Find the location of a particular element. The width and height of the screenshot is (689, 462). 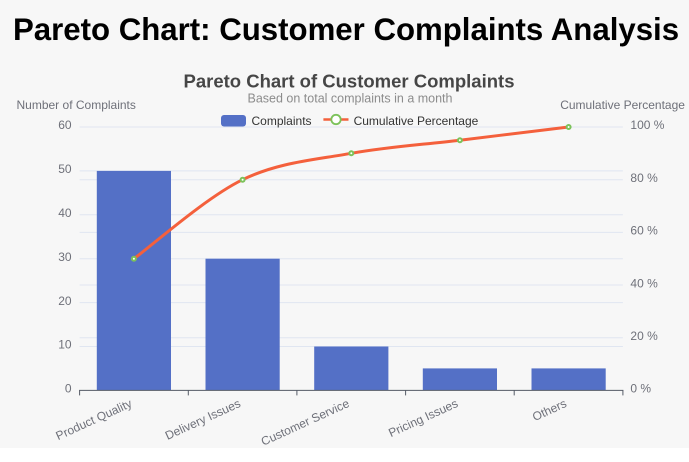

svg-text: 60 % is located at coordinates (644, 231).